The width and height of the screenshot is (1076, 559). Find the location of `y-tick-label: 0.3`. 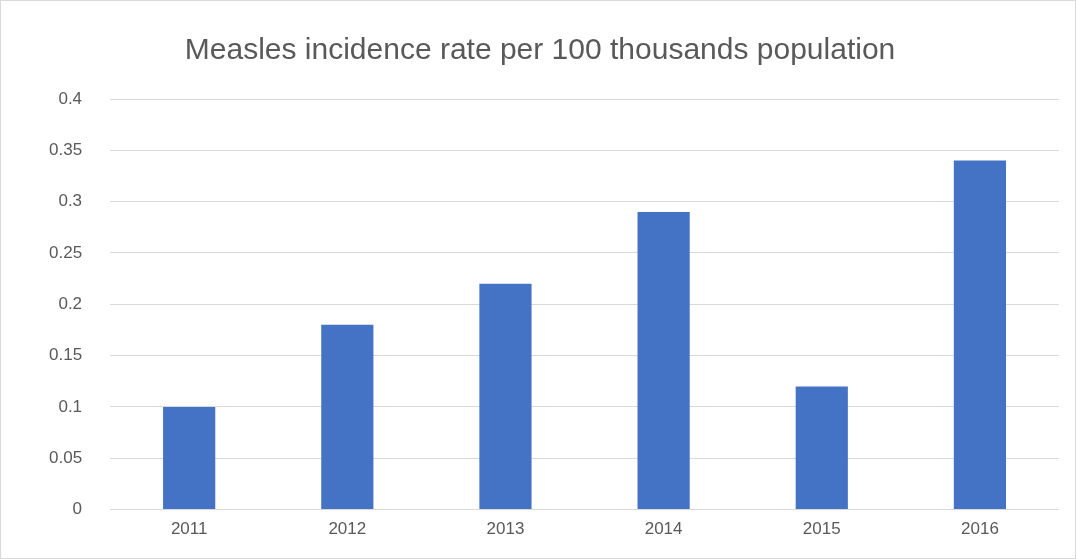

y-tick-label: 0.3 is located at coordinates (70, 201).